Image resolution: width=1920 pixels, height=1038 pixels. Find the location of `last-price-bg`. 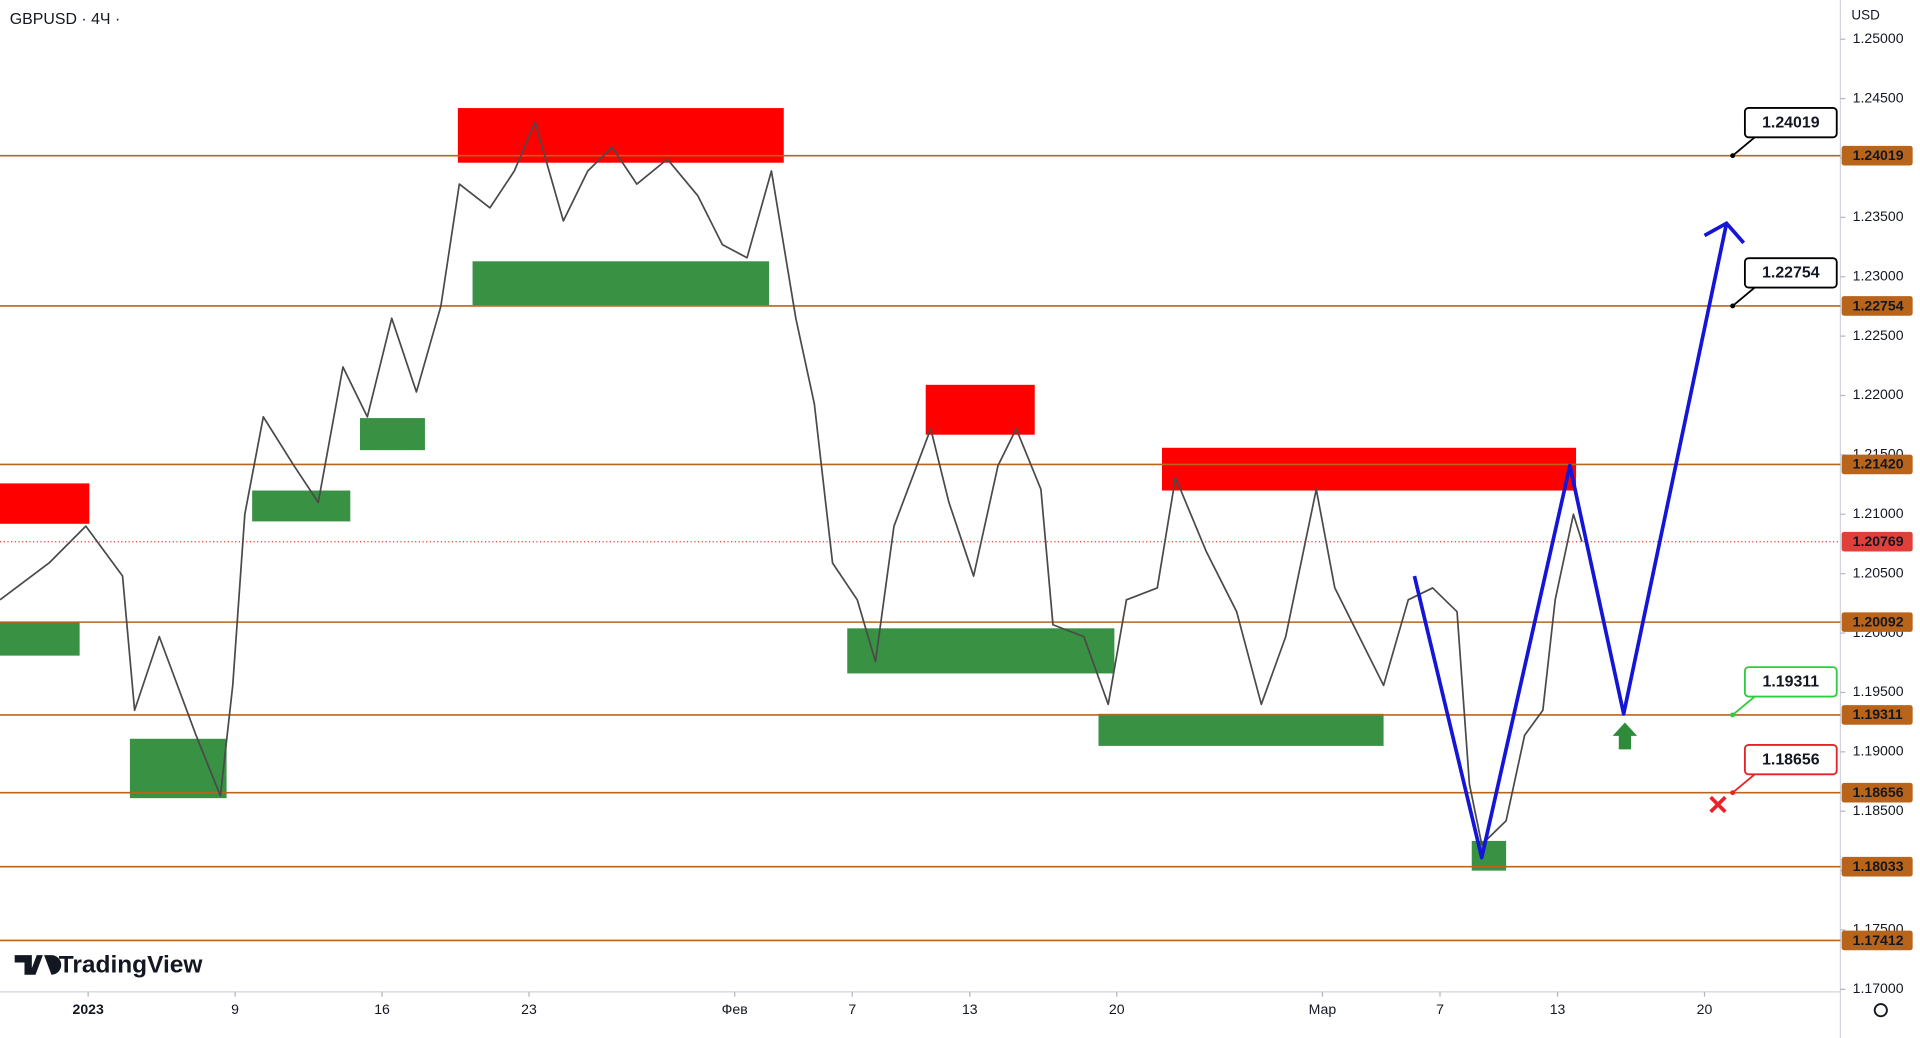

last-price-bg is located at coordinates (1877, 541).